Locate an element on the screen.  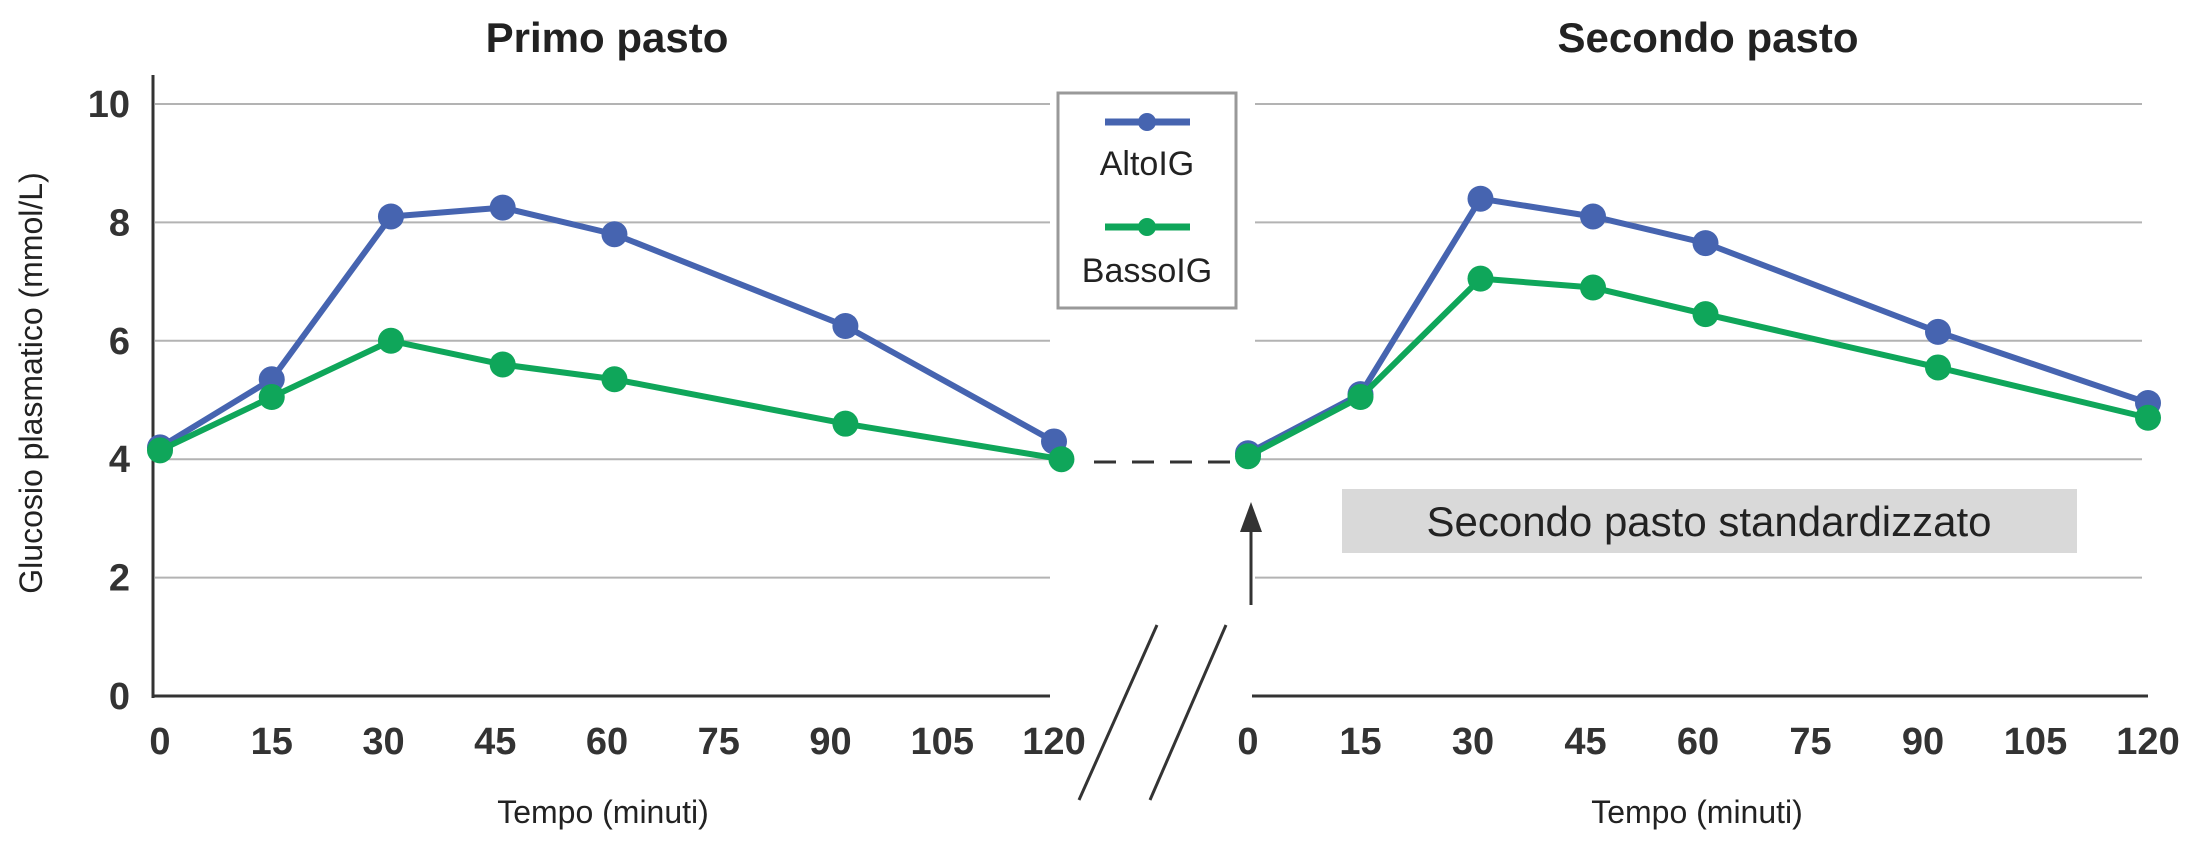
legend-bassoig-label: BassoIG is located at coordinates (1147, 271).